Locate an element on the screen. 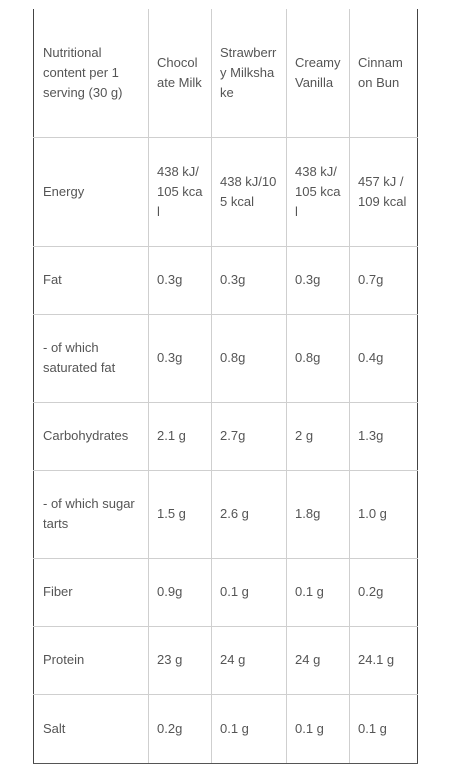 This screenshot has width=456, height=774. table-cell: 2 g is located at coordinates (318, 436).